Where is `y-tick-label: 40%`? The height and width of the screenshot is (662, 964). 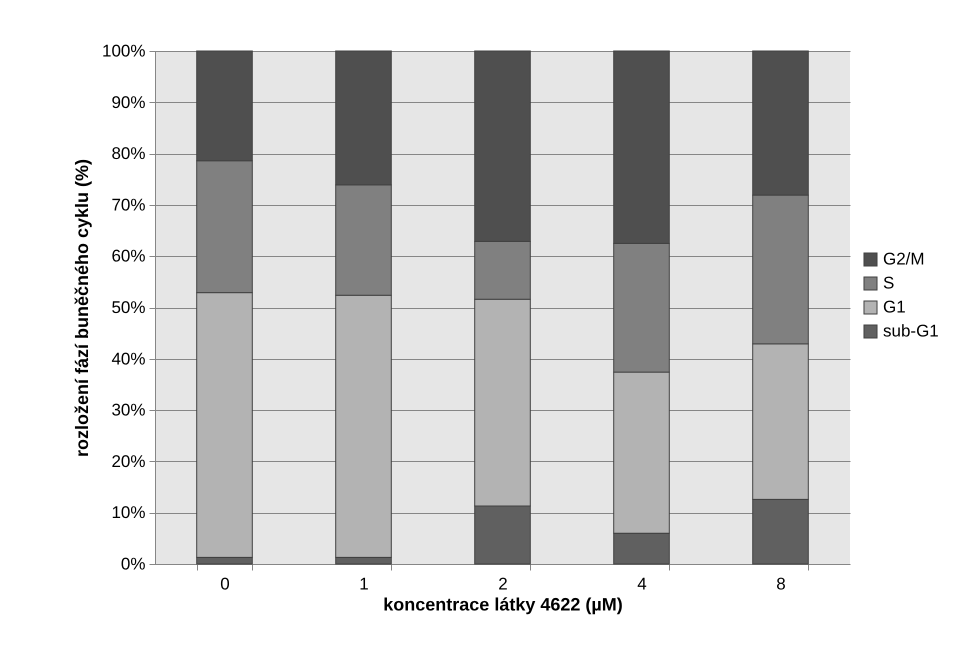 y-tick-label: 40% is located at coordinates (128, 358).